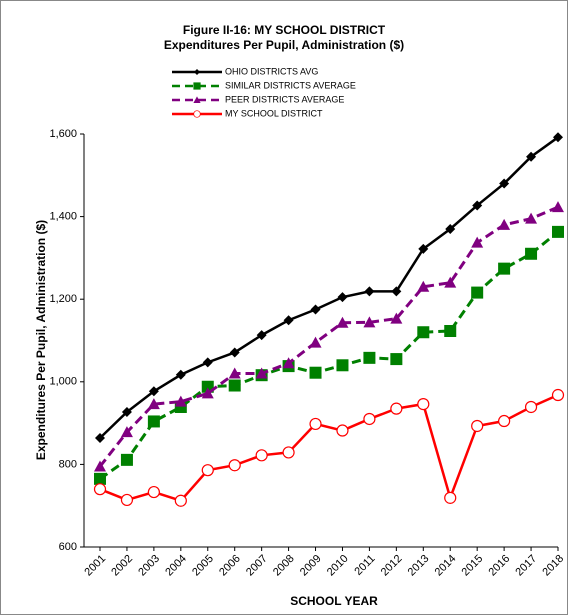 The height and width of the screenshot is (615, 568). What do you see at coordinates (271, 71) in the screenshot?
I see `legend-label: OHIO DISTRICTS AVG` at bounding box center [271, 71].